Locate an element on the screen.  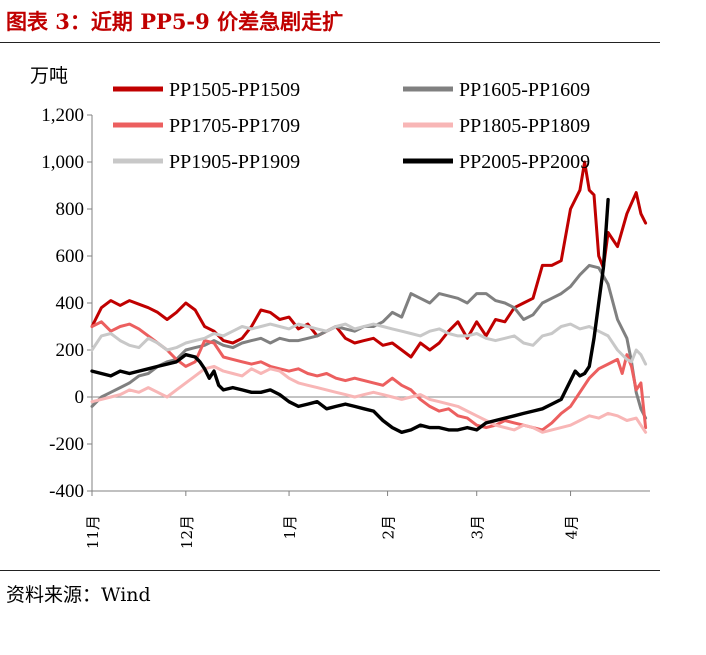
y-axis-ticks: -400 -200 0 200 400 600 800 1,000 1,200 is located at coordinates (66, 303).